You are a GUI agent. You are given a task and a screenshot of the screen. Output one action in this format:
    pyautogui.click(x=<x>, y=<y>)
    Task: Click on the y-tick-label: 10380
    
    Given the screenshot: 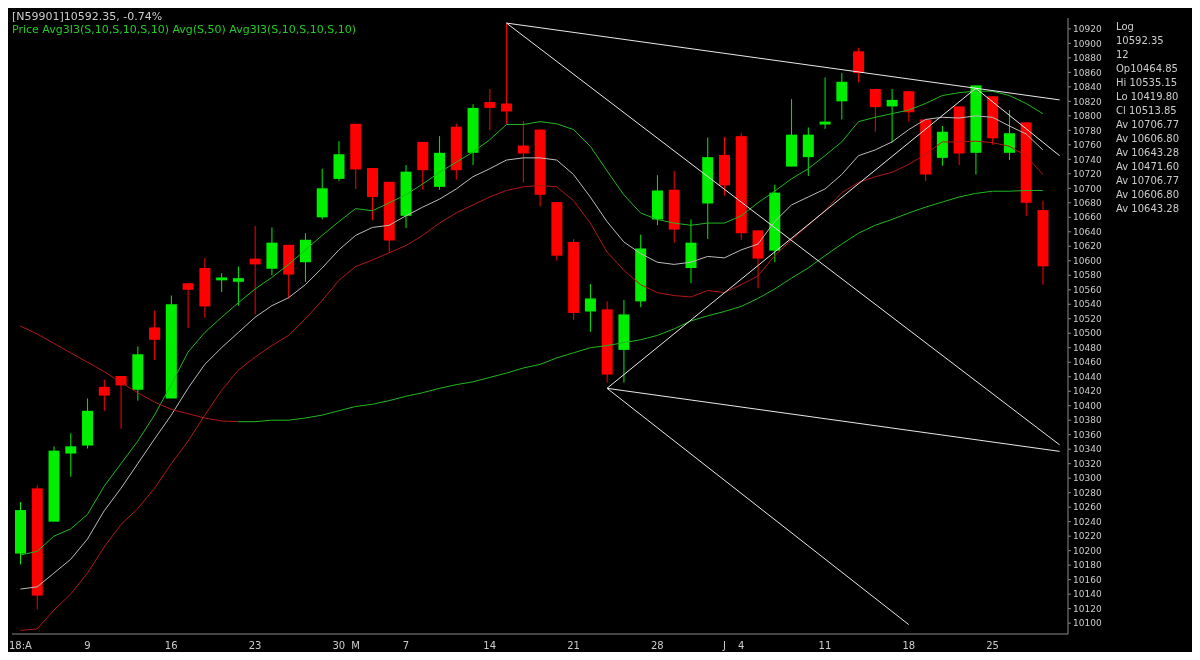 What is the action you would take?
    pyautogui.click(x=1087, y=420)
    